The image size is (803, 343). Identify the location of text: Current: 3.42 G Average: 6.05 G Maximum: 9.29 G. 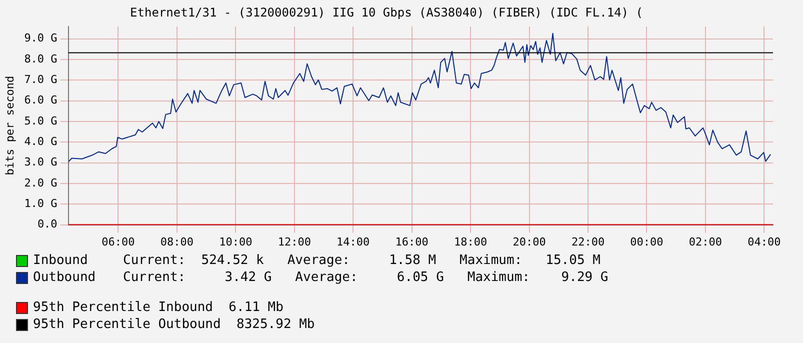
(365, 277).